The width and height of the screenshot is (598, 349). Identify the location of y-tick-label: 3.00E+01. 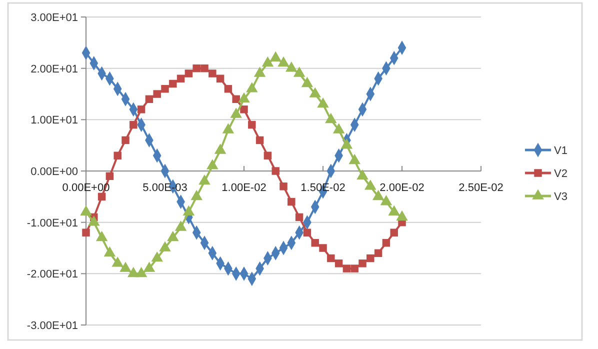
(54, 18).